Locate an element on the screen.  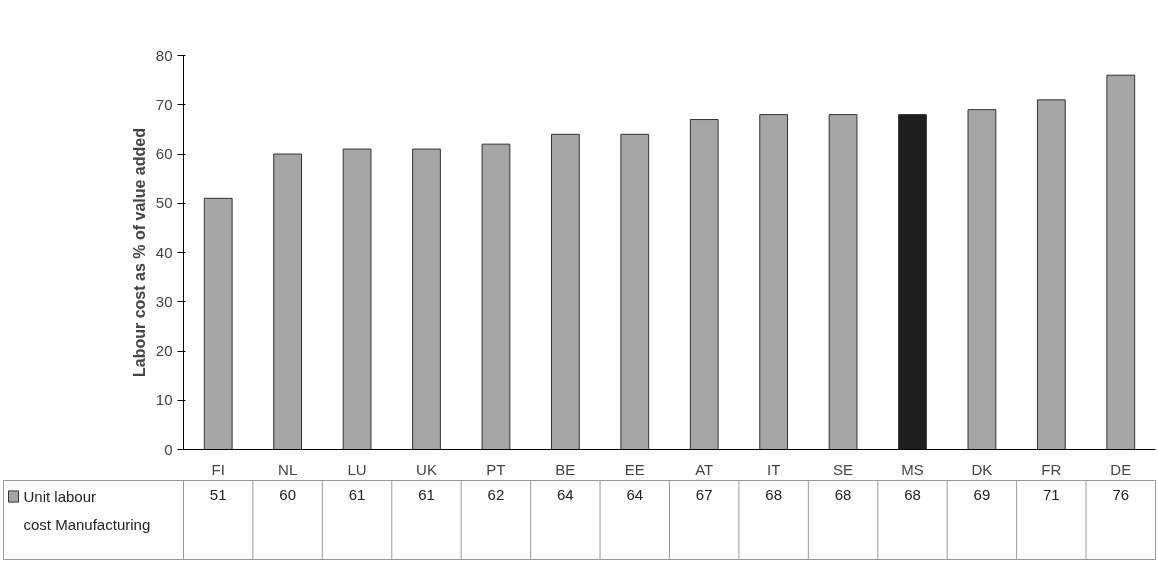
y-tick-label: 0 is located at coordinates (168, 449).